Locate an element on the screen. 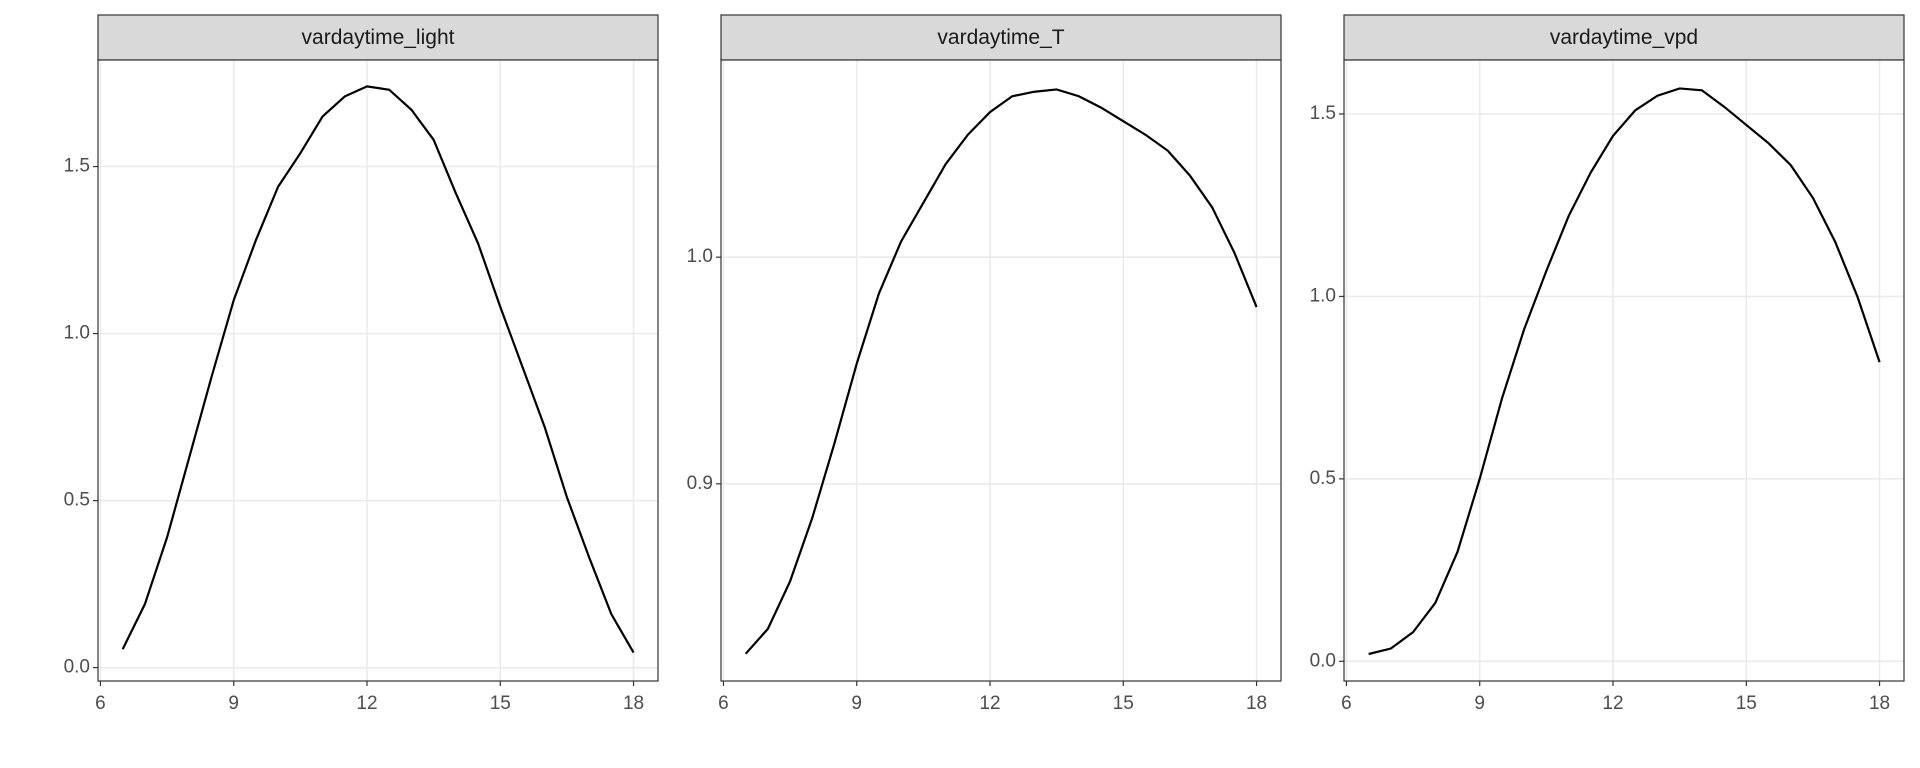 This screenshot has height=768, width=1920. panel-title: vardaytime_T is located at coordinates (1000, 37).